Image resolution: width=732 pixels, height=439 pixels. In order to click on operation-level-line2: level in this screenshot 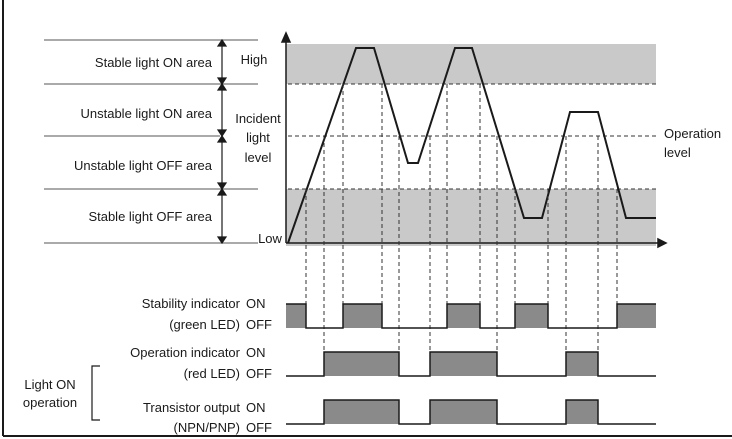, I will do `click(677, 152)`.